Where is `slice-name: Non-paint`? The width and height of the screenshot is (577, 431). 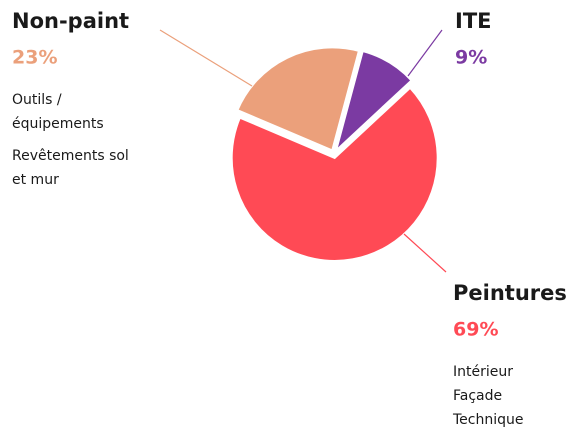
slice-name: Non-paint is located at coordinates (70, 21).